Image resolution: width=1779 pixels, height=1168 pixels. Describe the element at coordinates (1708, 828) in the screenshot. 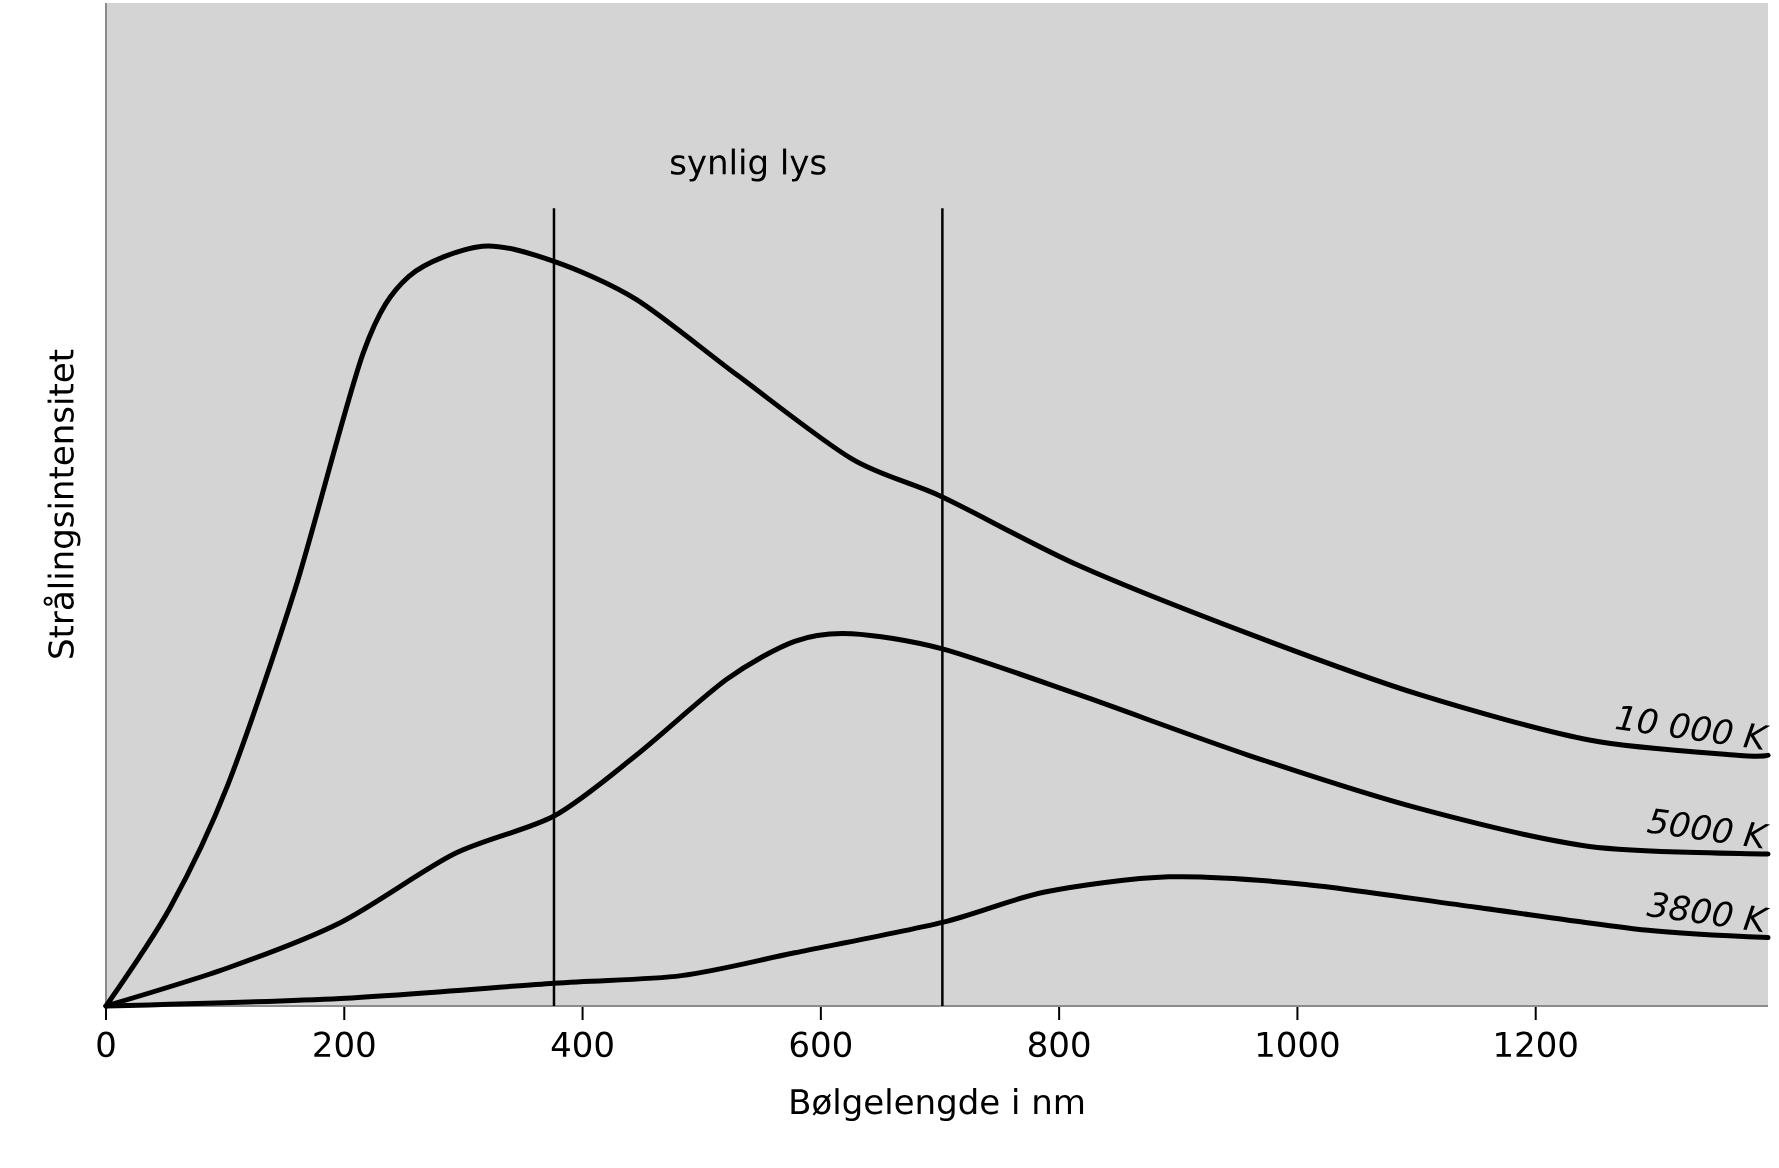

I see `text: 5000 K` at that location.